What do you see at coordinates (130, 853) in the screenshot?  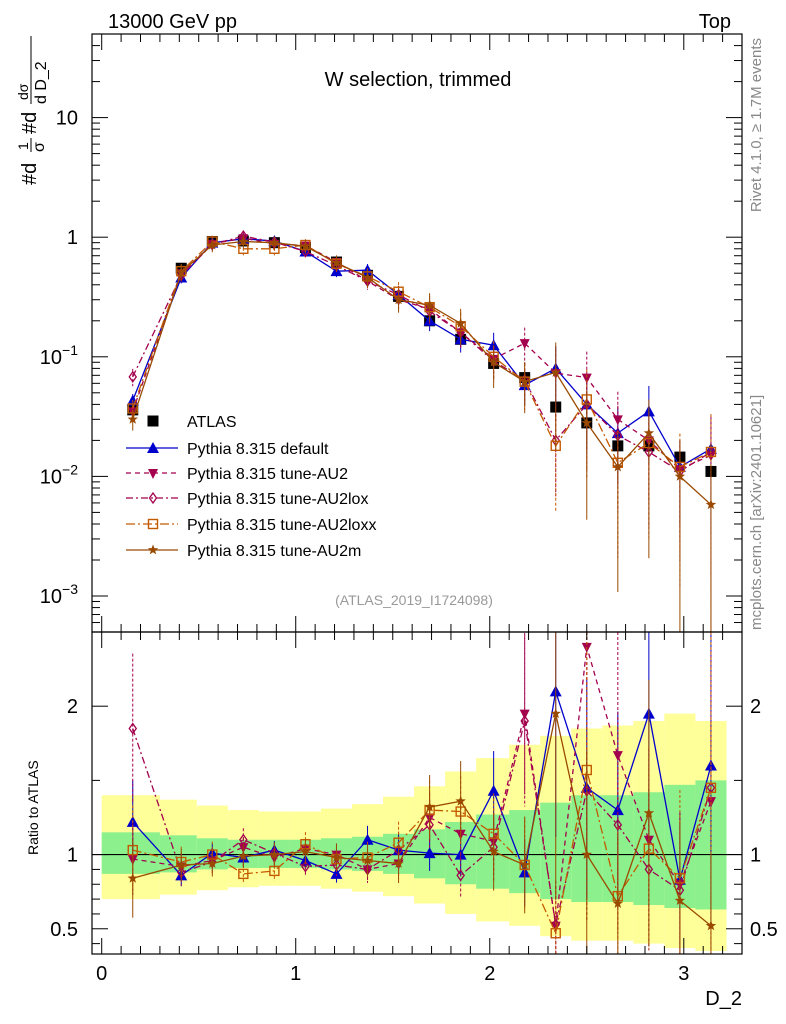 I see `uncertainty-band-inner` at bounding box center [130, 853].